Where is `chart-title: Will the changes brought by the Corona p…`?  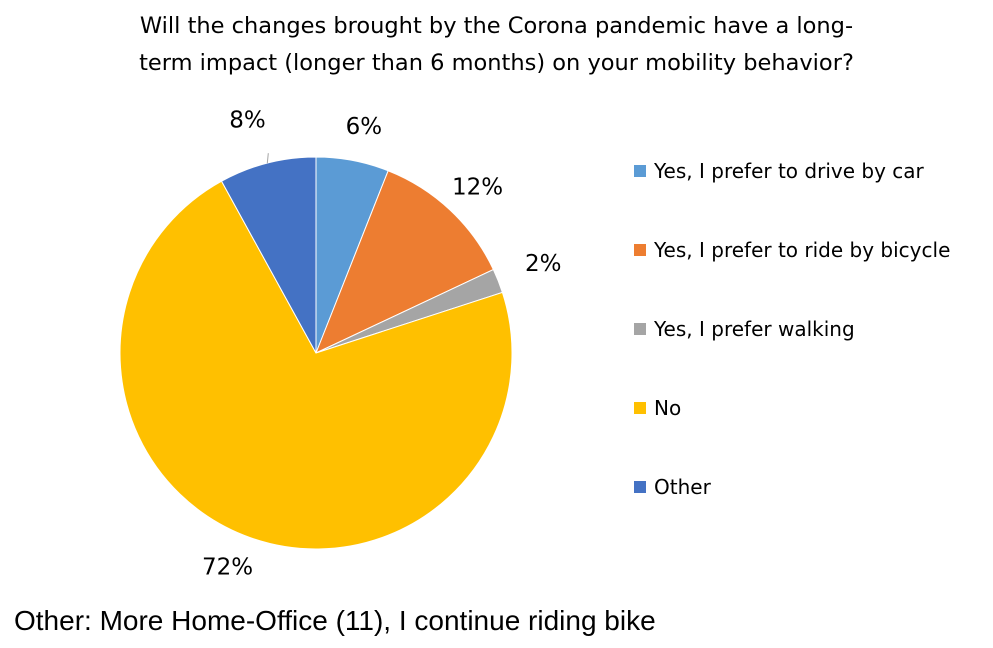
chart-title: Will the changes brought by the Corona p… is located at coordinates (496, 45).